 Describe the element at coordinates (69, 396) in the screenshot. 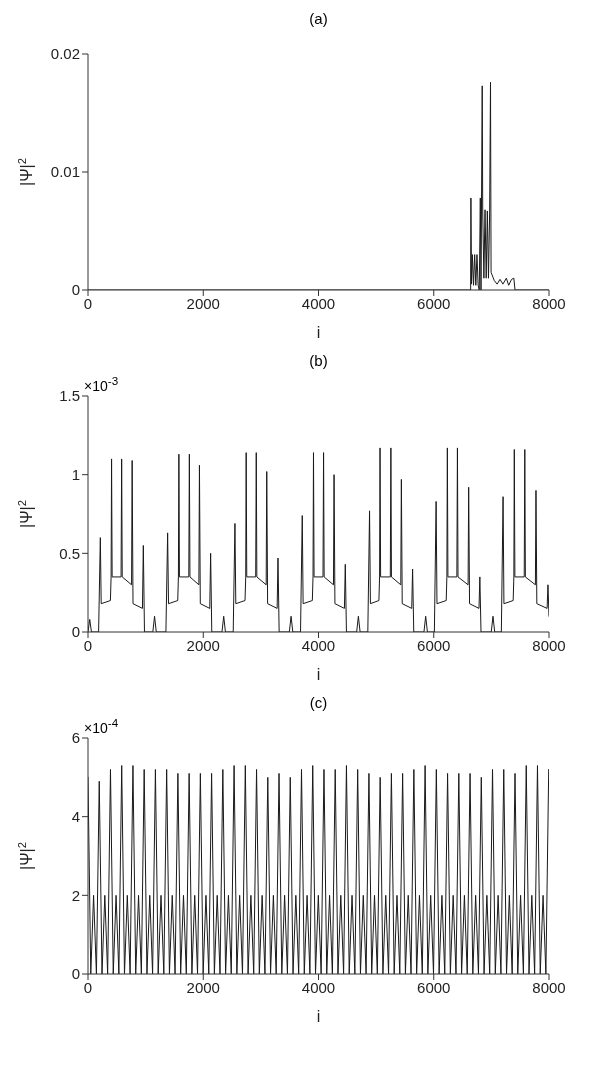

I see `y-tick-label: 1.5` at that location.